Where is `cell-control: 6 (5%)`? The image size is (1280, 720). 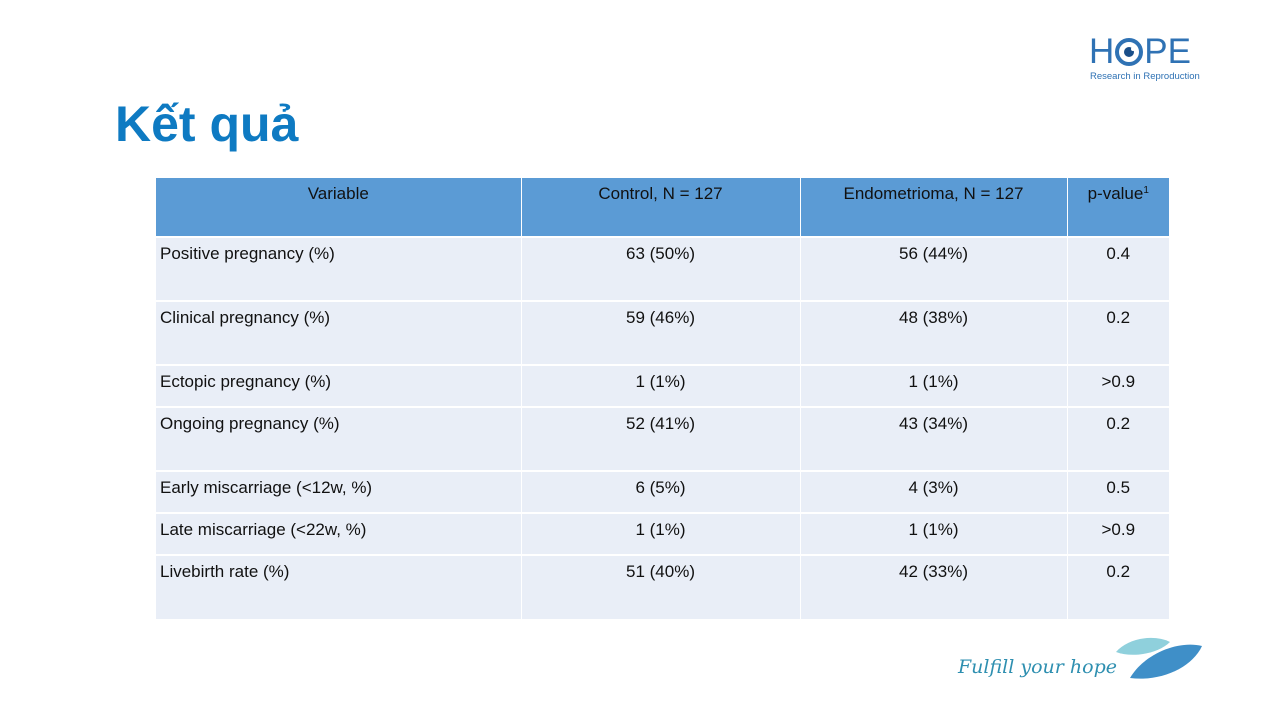 cell-control: 6 (5%) is located at coordinates (661, 491).